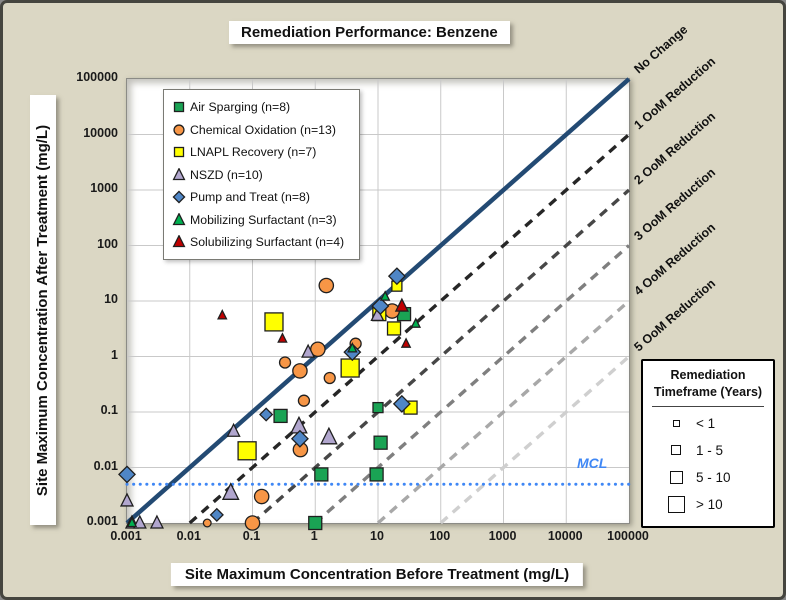 Image resolution: width=786 pixels, height=600 pixels. I want to click on legend-item-label: Chemical Oxidation (n=13), so click(263, 129).